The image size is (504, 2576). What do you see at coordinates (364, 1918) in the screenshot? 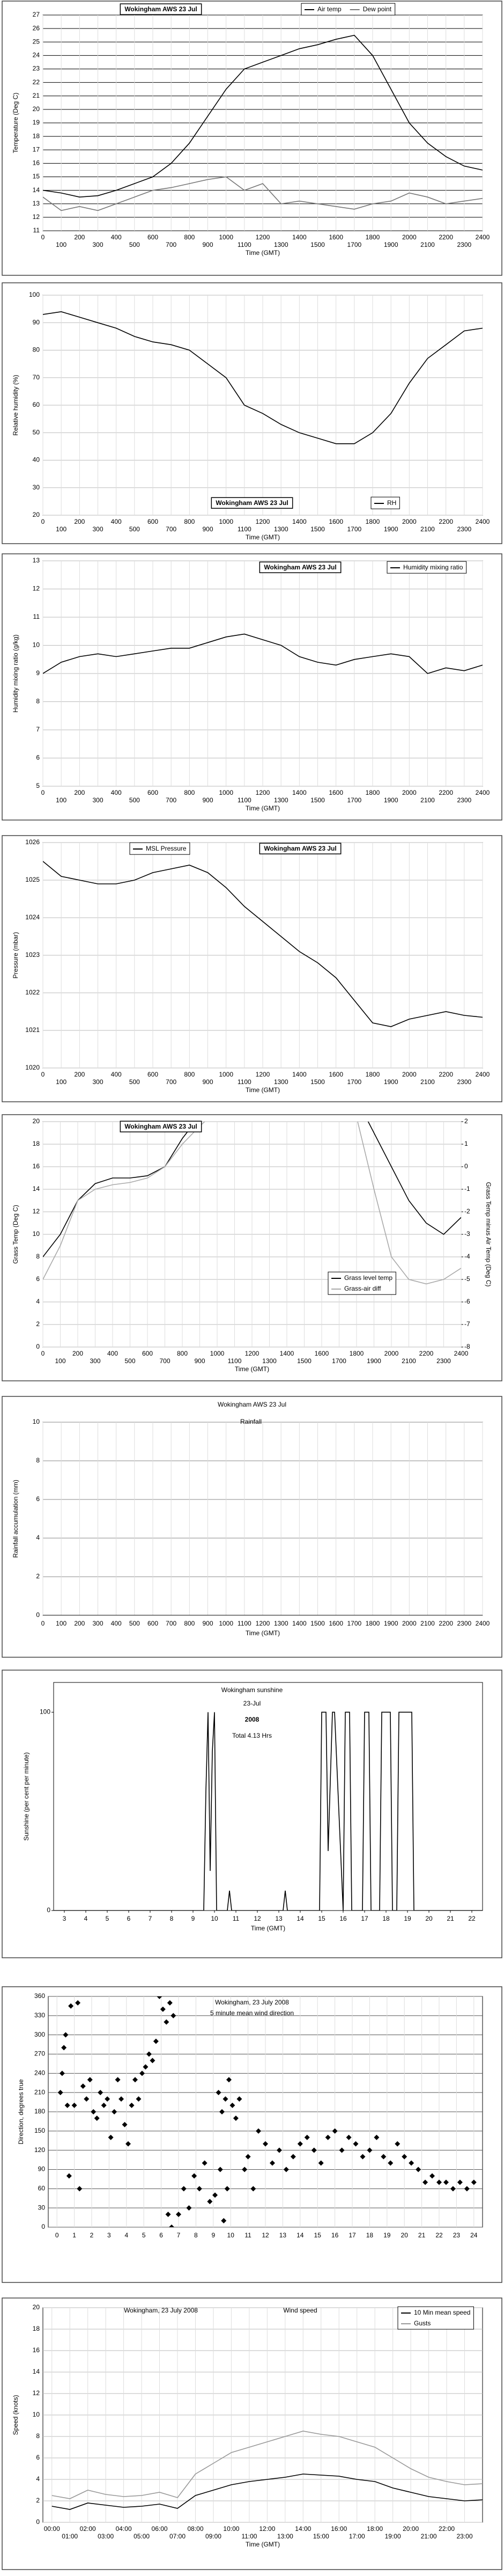
I see `x-tick-label: 17` at bounding box center [364, 1918].